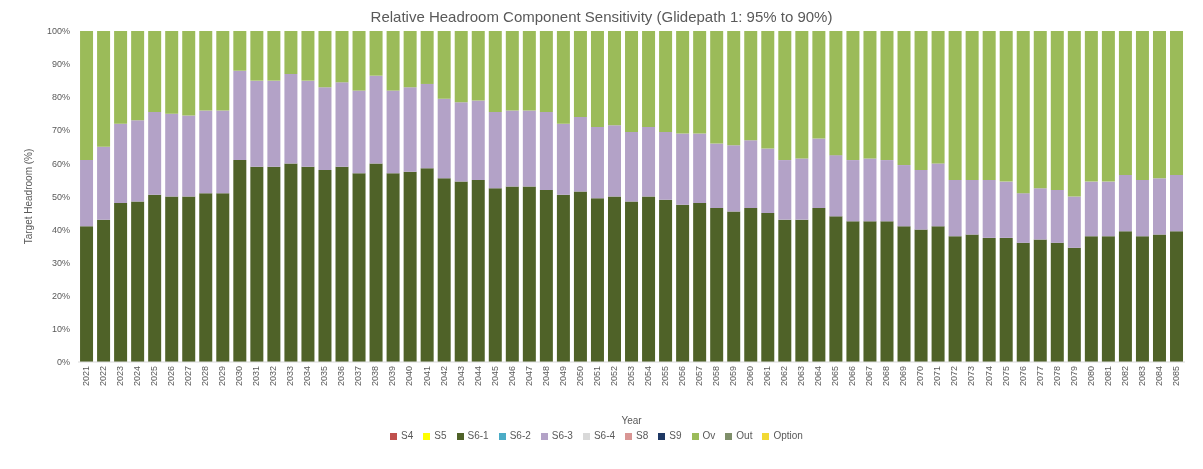 Image resolution: width=1203 pixels, height=469 pixels. Describe the element at coordinates (478, 435) in the screenshot. I see `legend-label: S6-1` at that location.